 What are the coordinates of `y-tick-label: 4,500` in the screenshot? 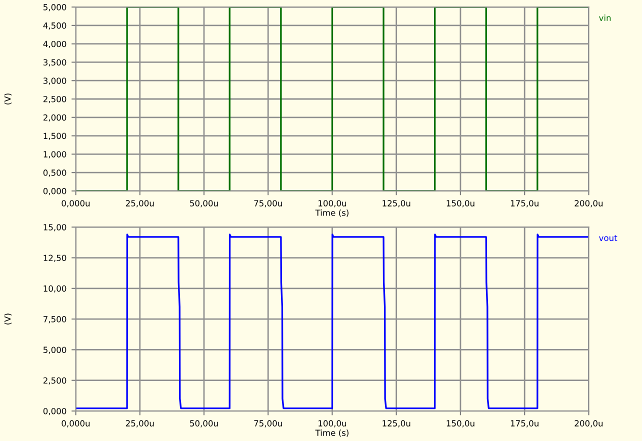 It's located at (54, 26).